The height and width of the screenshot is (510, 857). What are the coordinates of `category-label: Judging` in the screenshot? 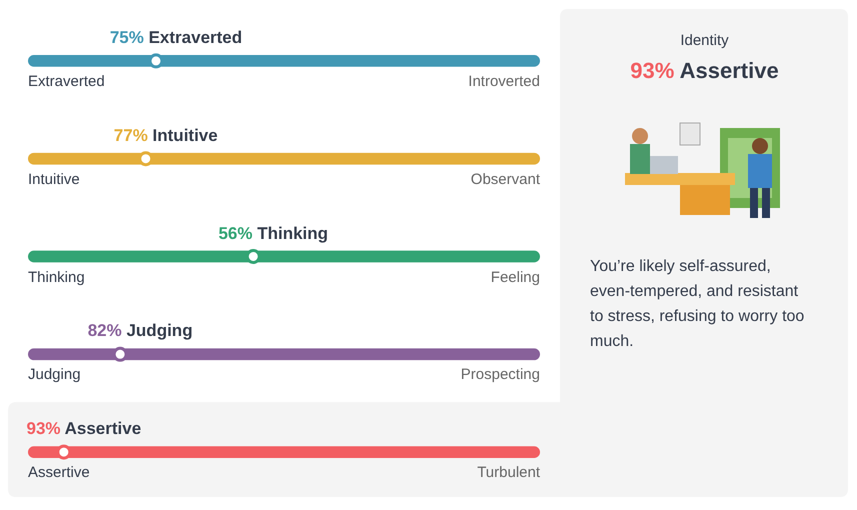 It's located at (54, 375).